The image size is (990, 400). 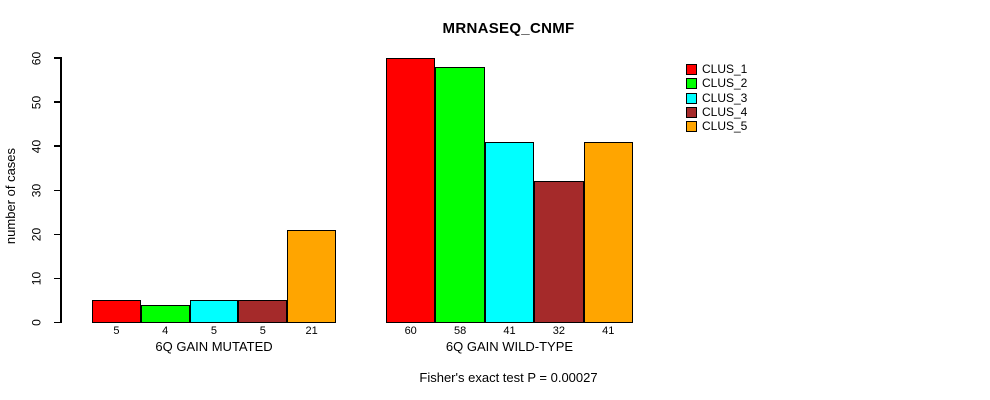 I want to click on bar-clus-2-group1, so click(x=165, y=313).